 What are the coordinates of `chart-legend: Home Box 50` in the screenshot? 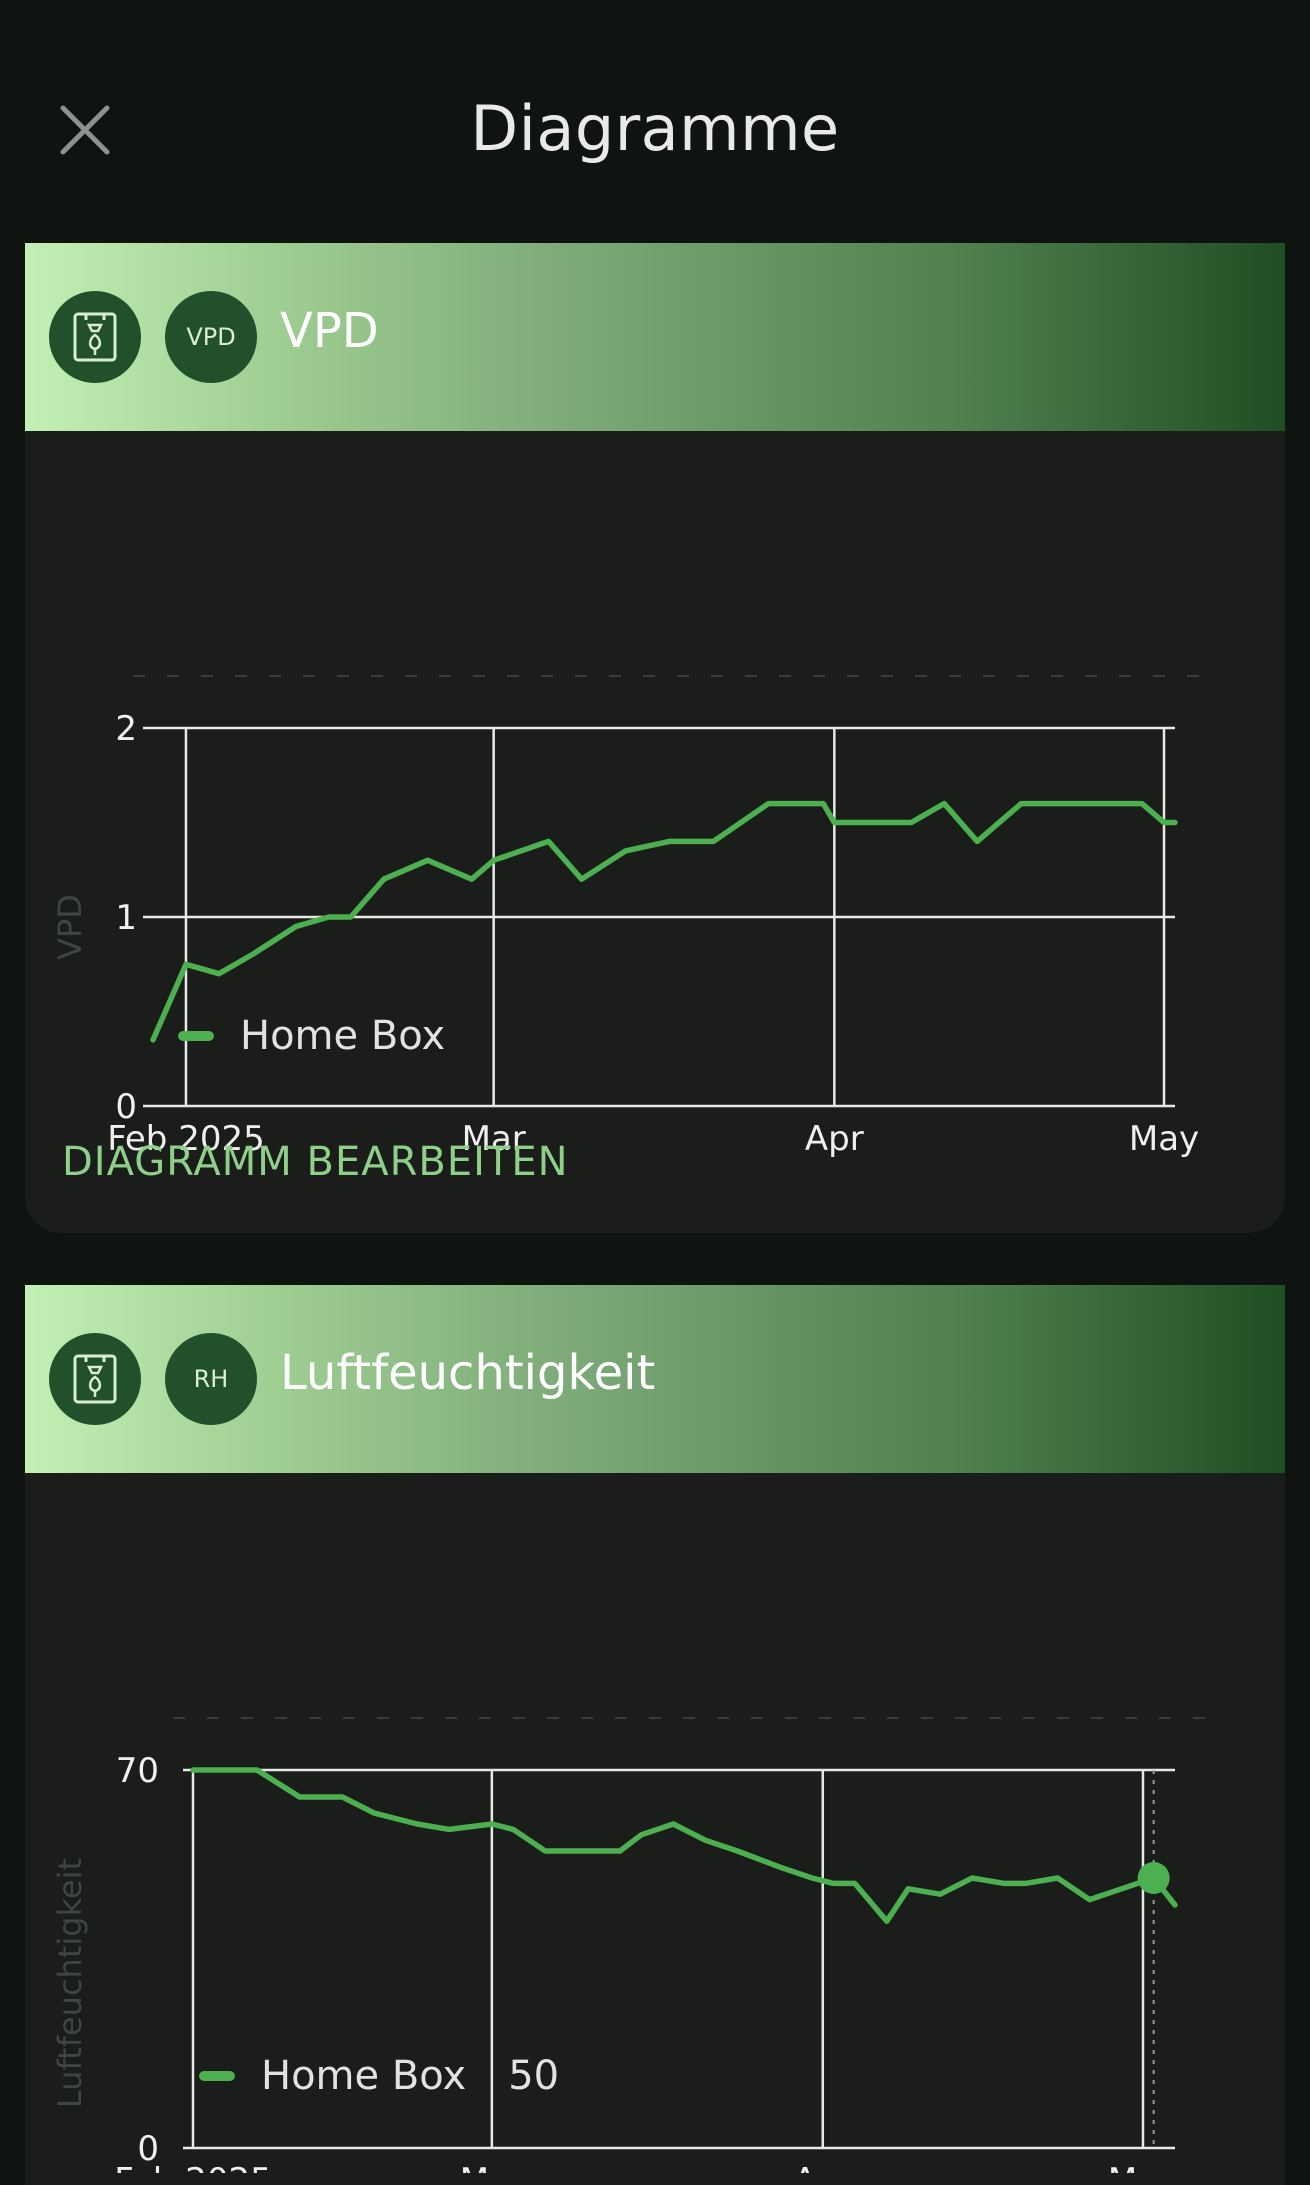 It's located at (379, 2076).